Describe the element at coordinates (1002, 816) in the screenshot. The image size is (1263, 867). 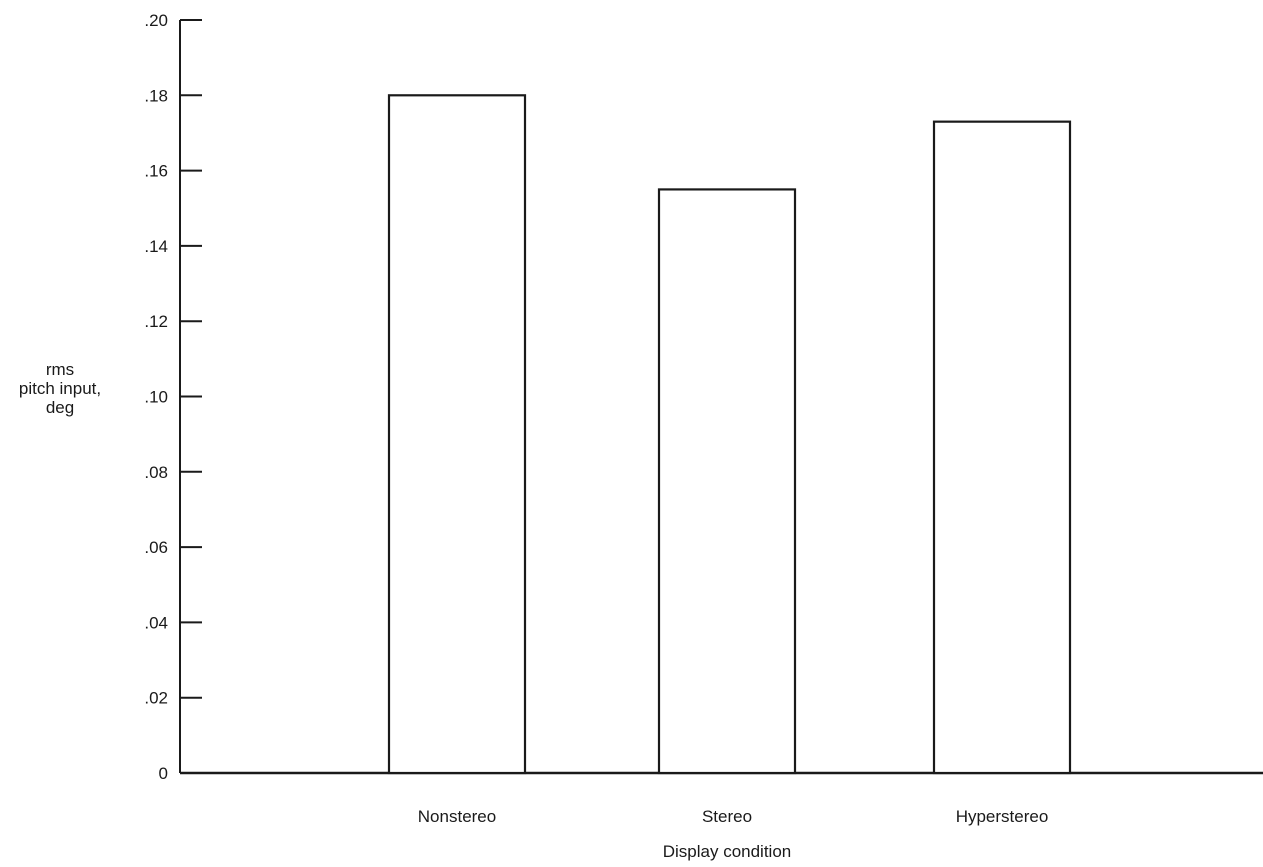
I see `category-label-hyperstereo: Hyperstereo` at that location.